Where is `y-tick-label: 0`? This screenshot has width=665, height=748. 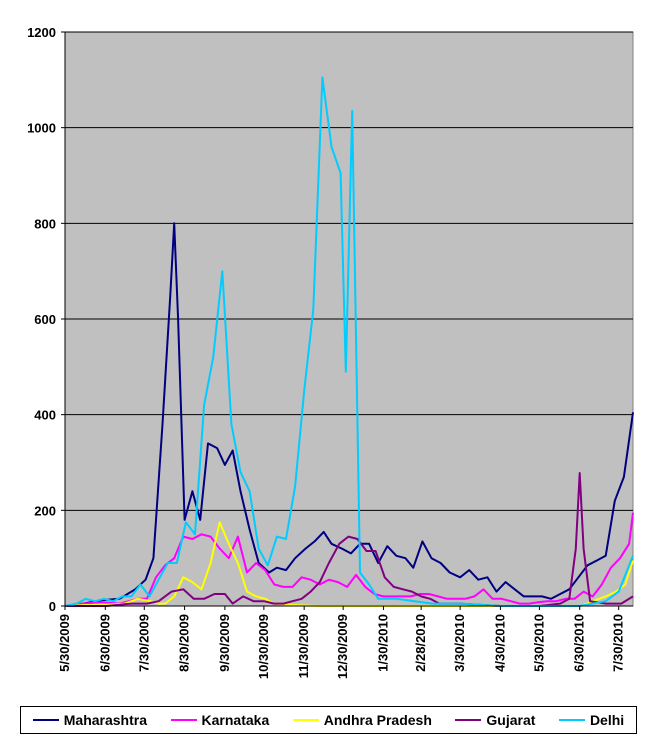
y-tick-label: 0 is located at coordinates (52, 606).